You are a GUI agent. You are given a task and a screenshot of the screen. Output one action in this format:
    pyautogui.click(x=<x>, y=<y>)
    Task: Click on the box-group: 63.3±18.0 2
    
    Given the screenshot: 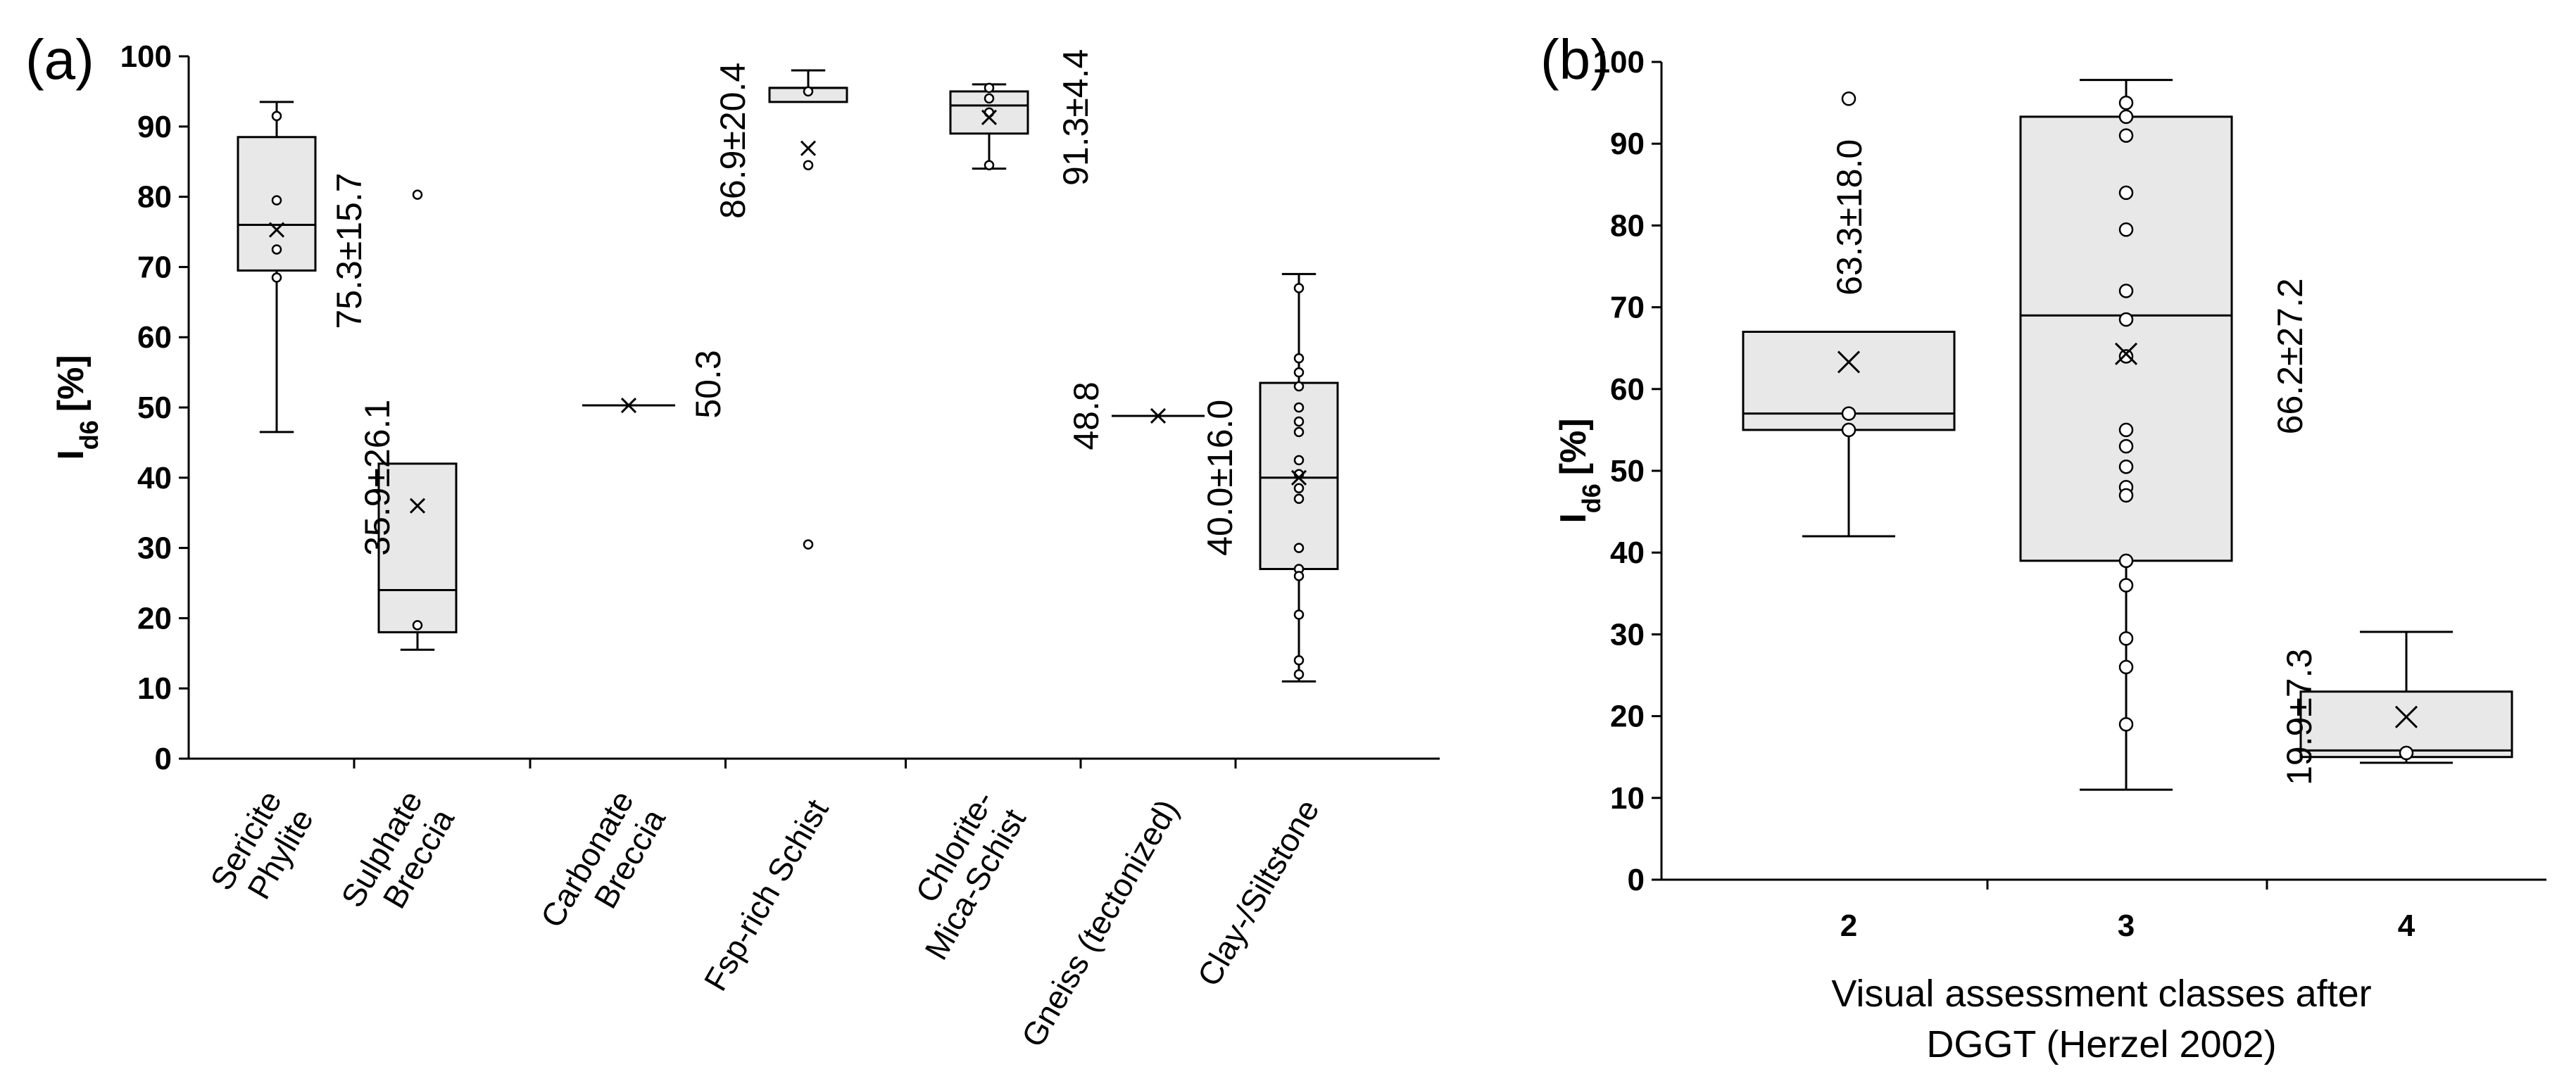 What is the action you would take?
    pyautogui.click(x=1849, y=517)
    